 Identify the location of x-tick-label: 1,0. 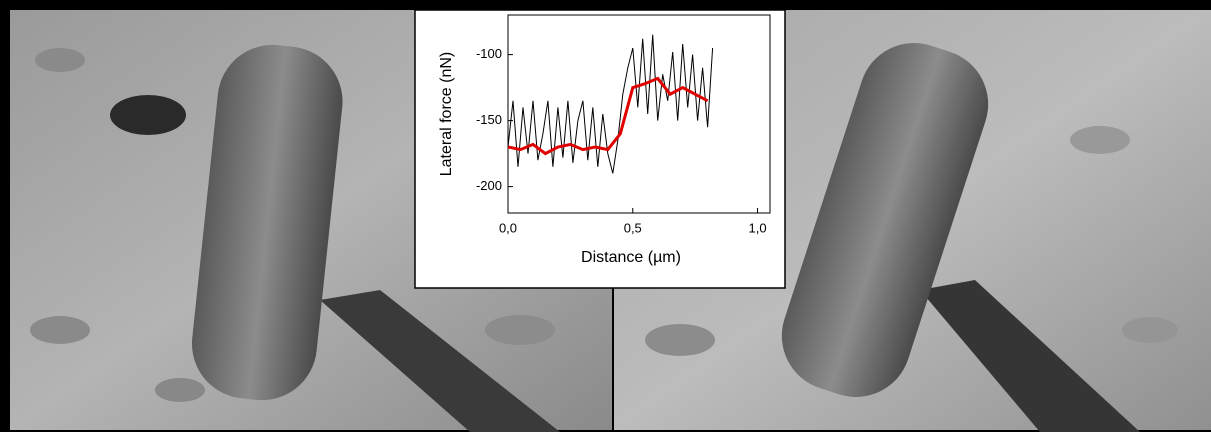
(757, 227).